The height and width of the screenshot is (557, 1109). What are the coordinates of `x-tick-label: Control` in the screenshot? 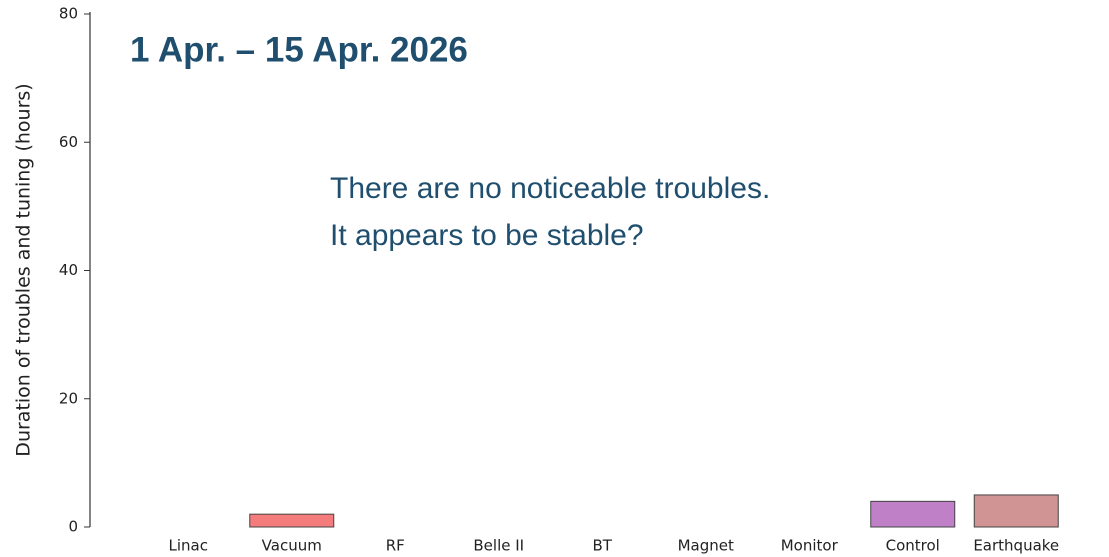 It's located at (913, 546).